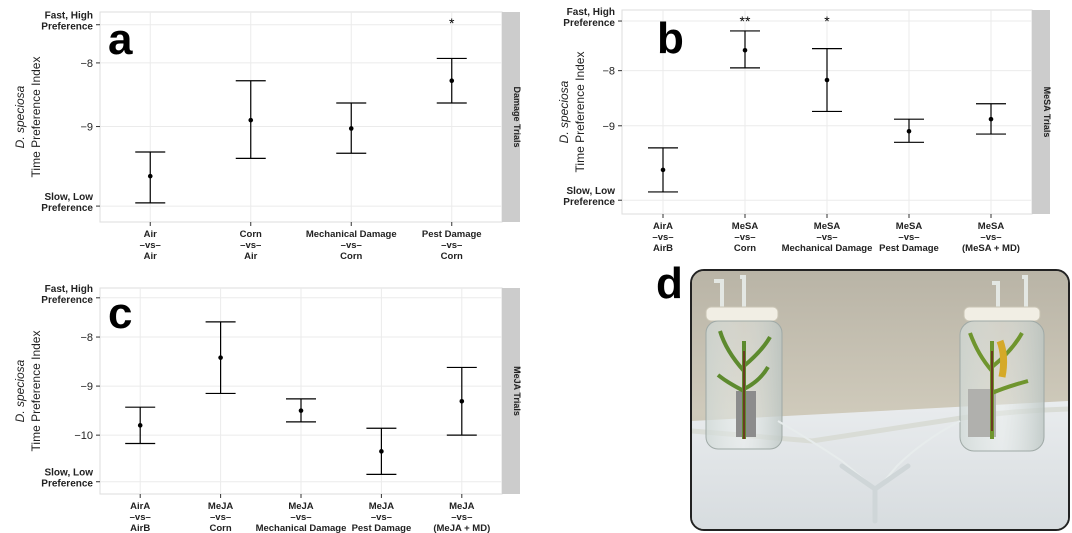  I want to click on y-tick-label: −10, so click(83, 436).